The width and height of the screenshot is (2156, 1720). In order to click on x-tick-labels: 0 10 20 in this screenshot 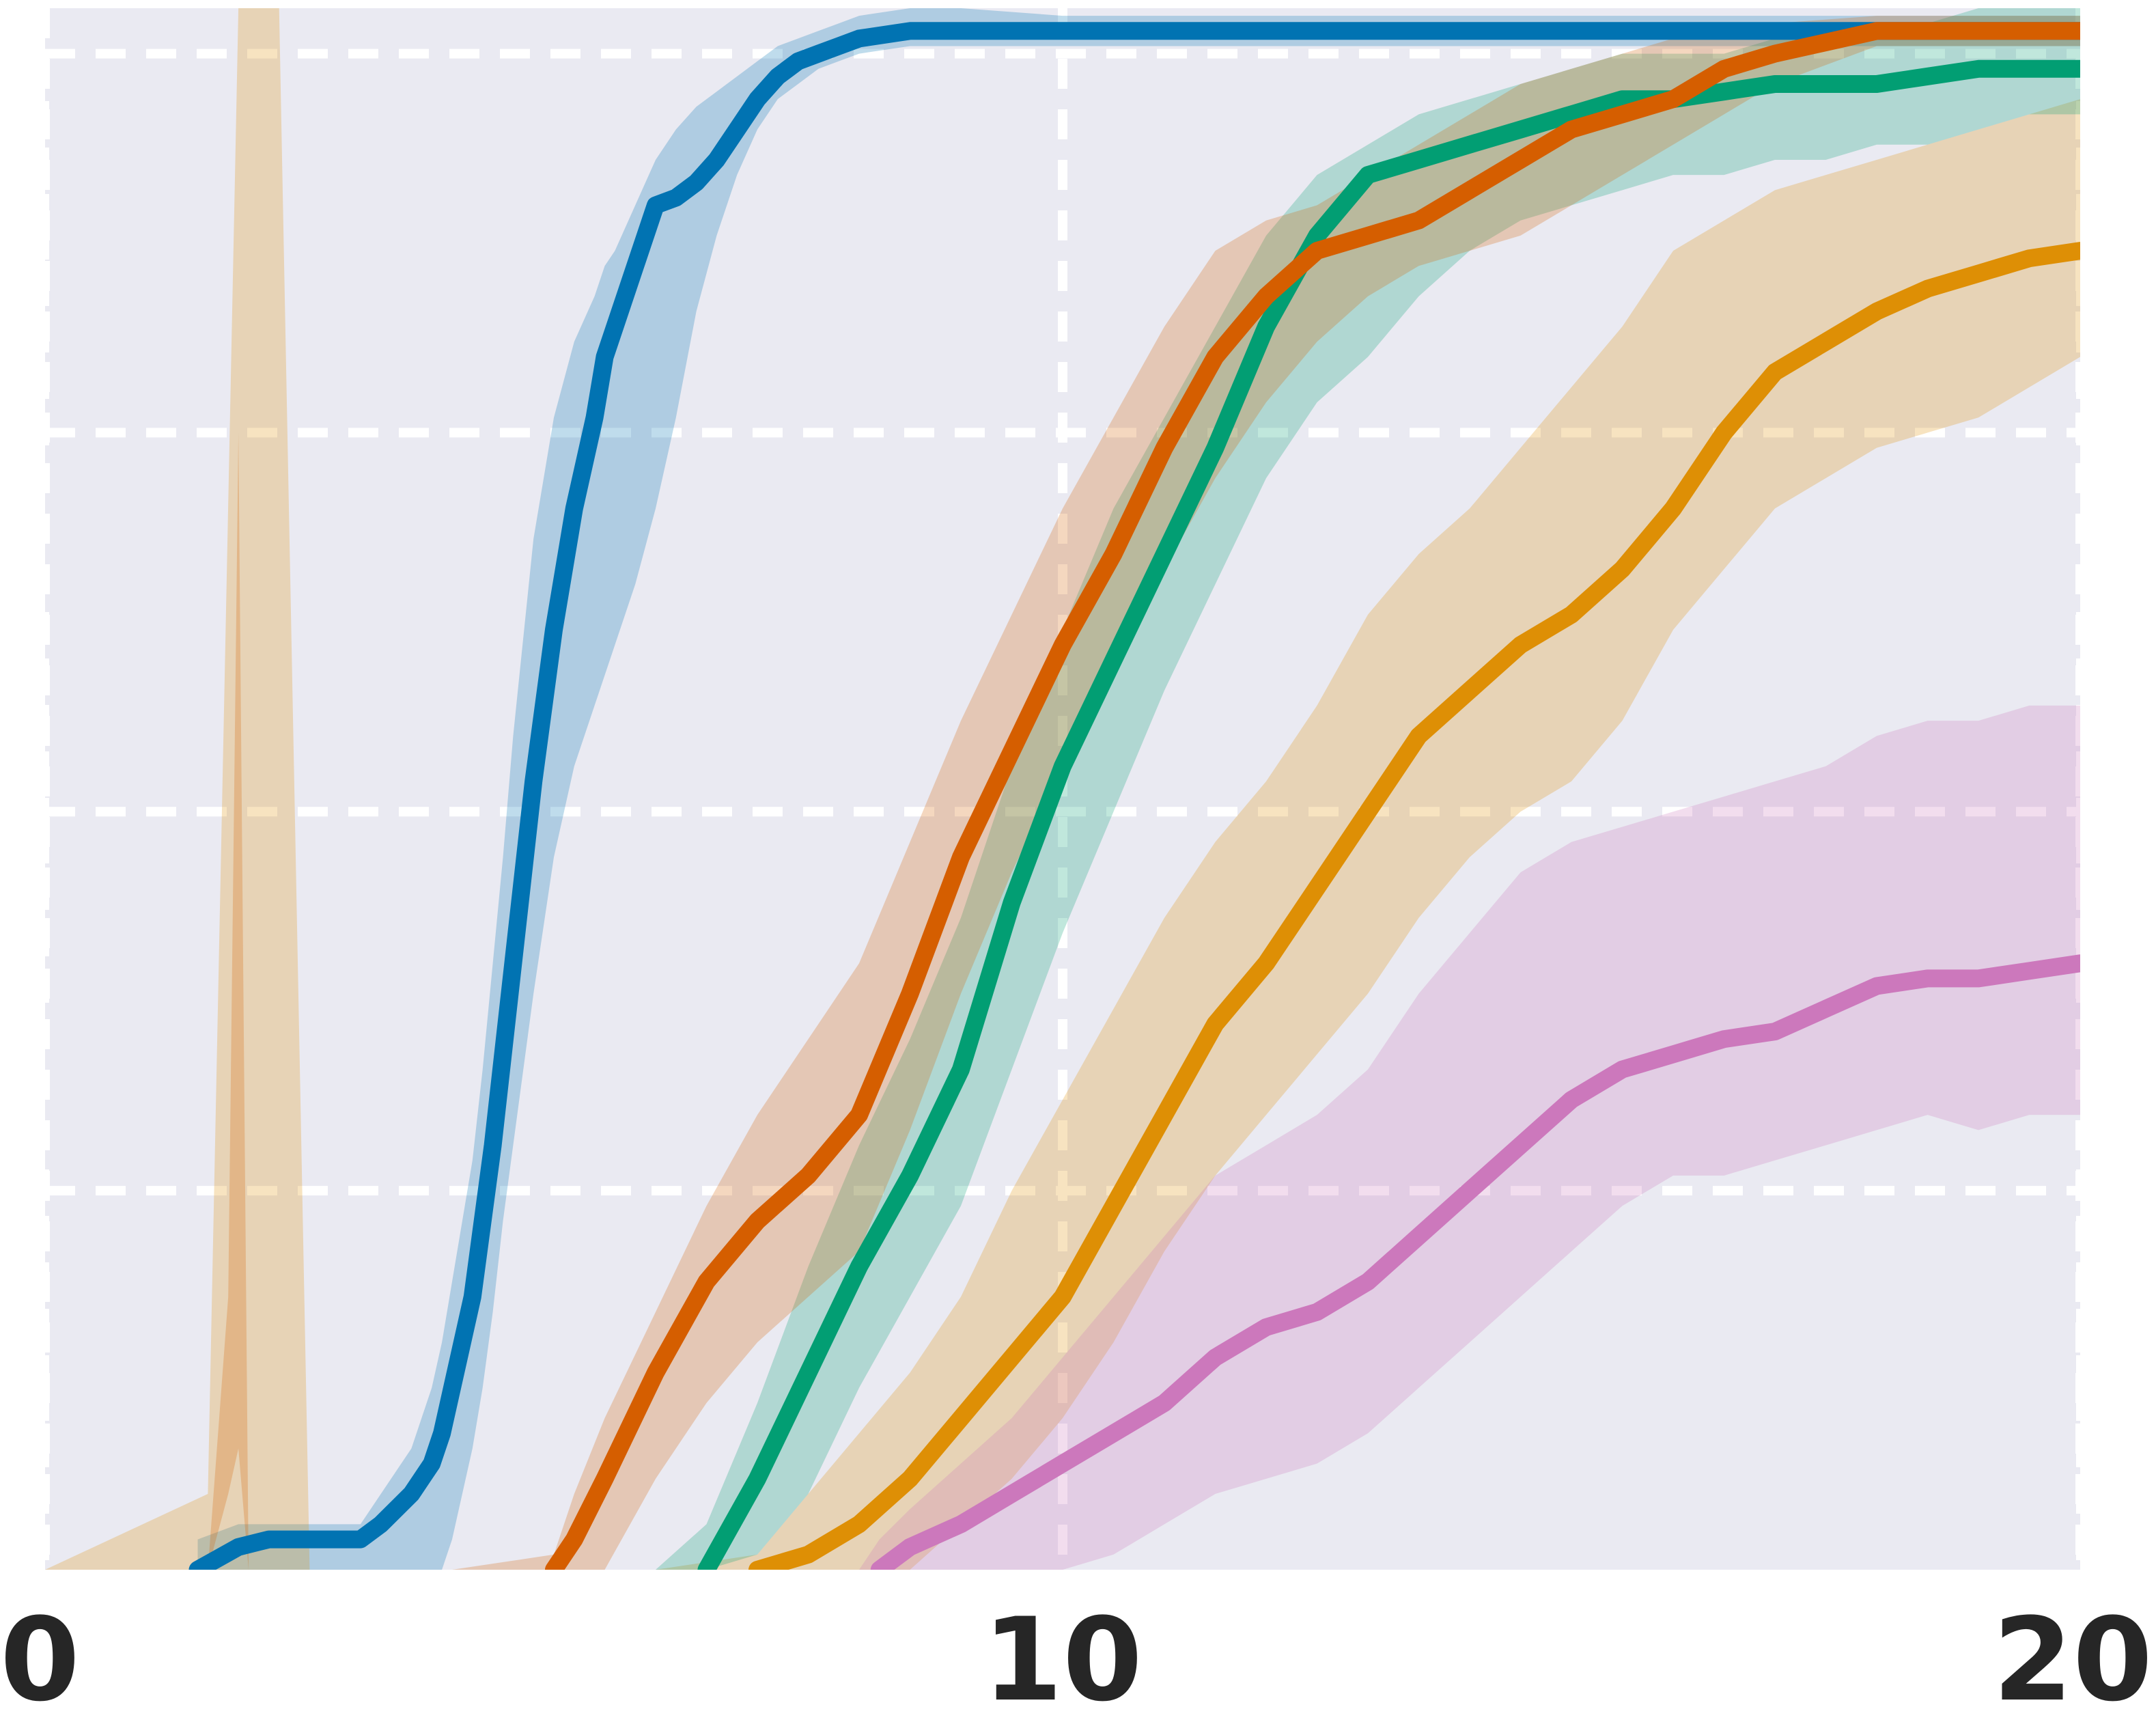, I will do `click(1076, 1656)`.